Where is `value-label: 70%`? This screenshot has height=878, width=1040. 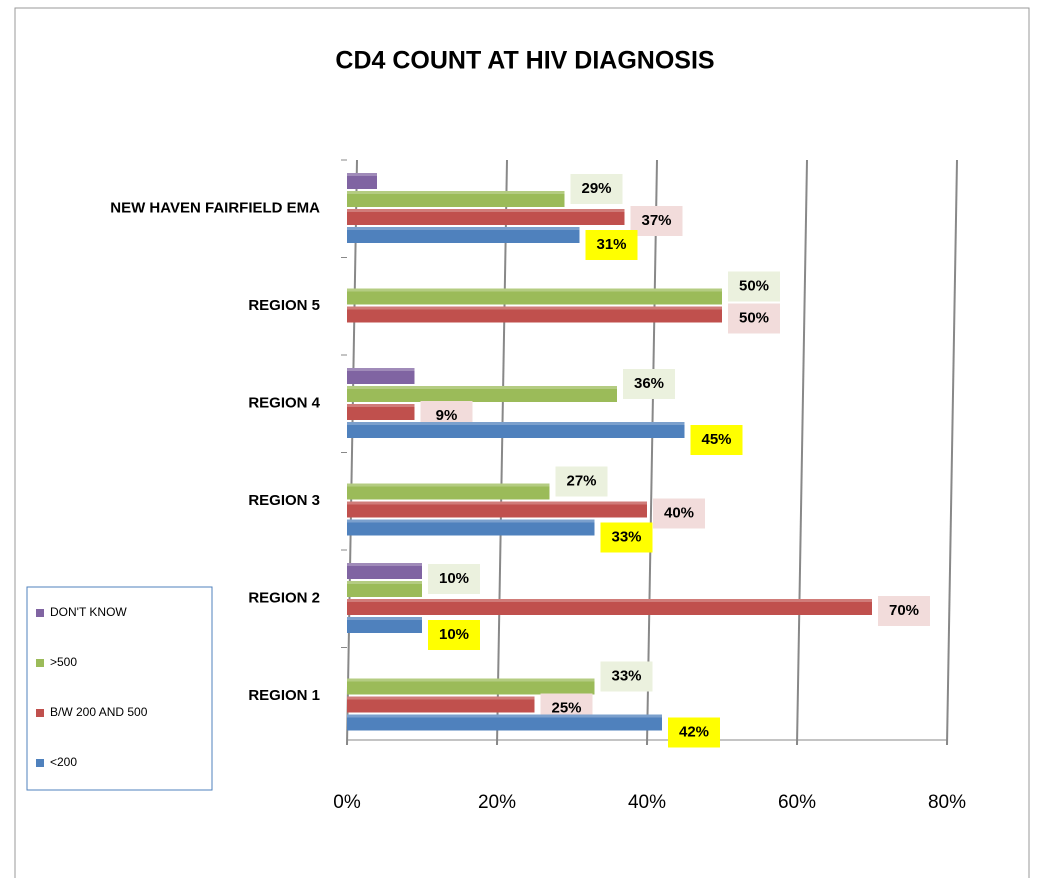 value-label: 70% is located at coordinates (904, 610).